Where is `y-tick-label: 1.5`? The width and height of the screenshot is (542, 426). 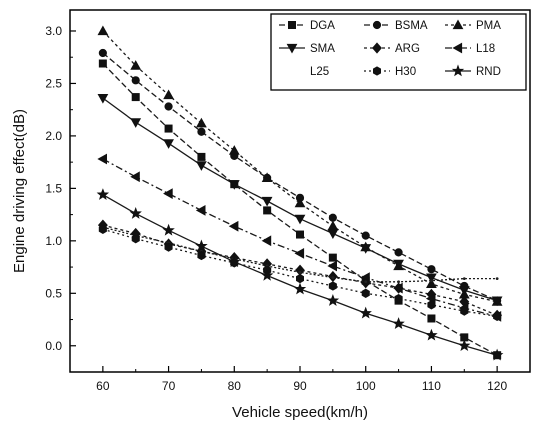
y-tick-label: 1.5 is located at coordinates (53, 188).